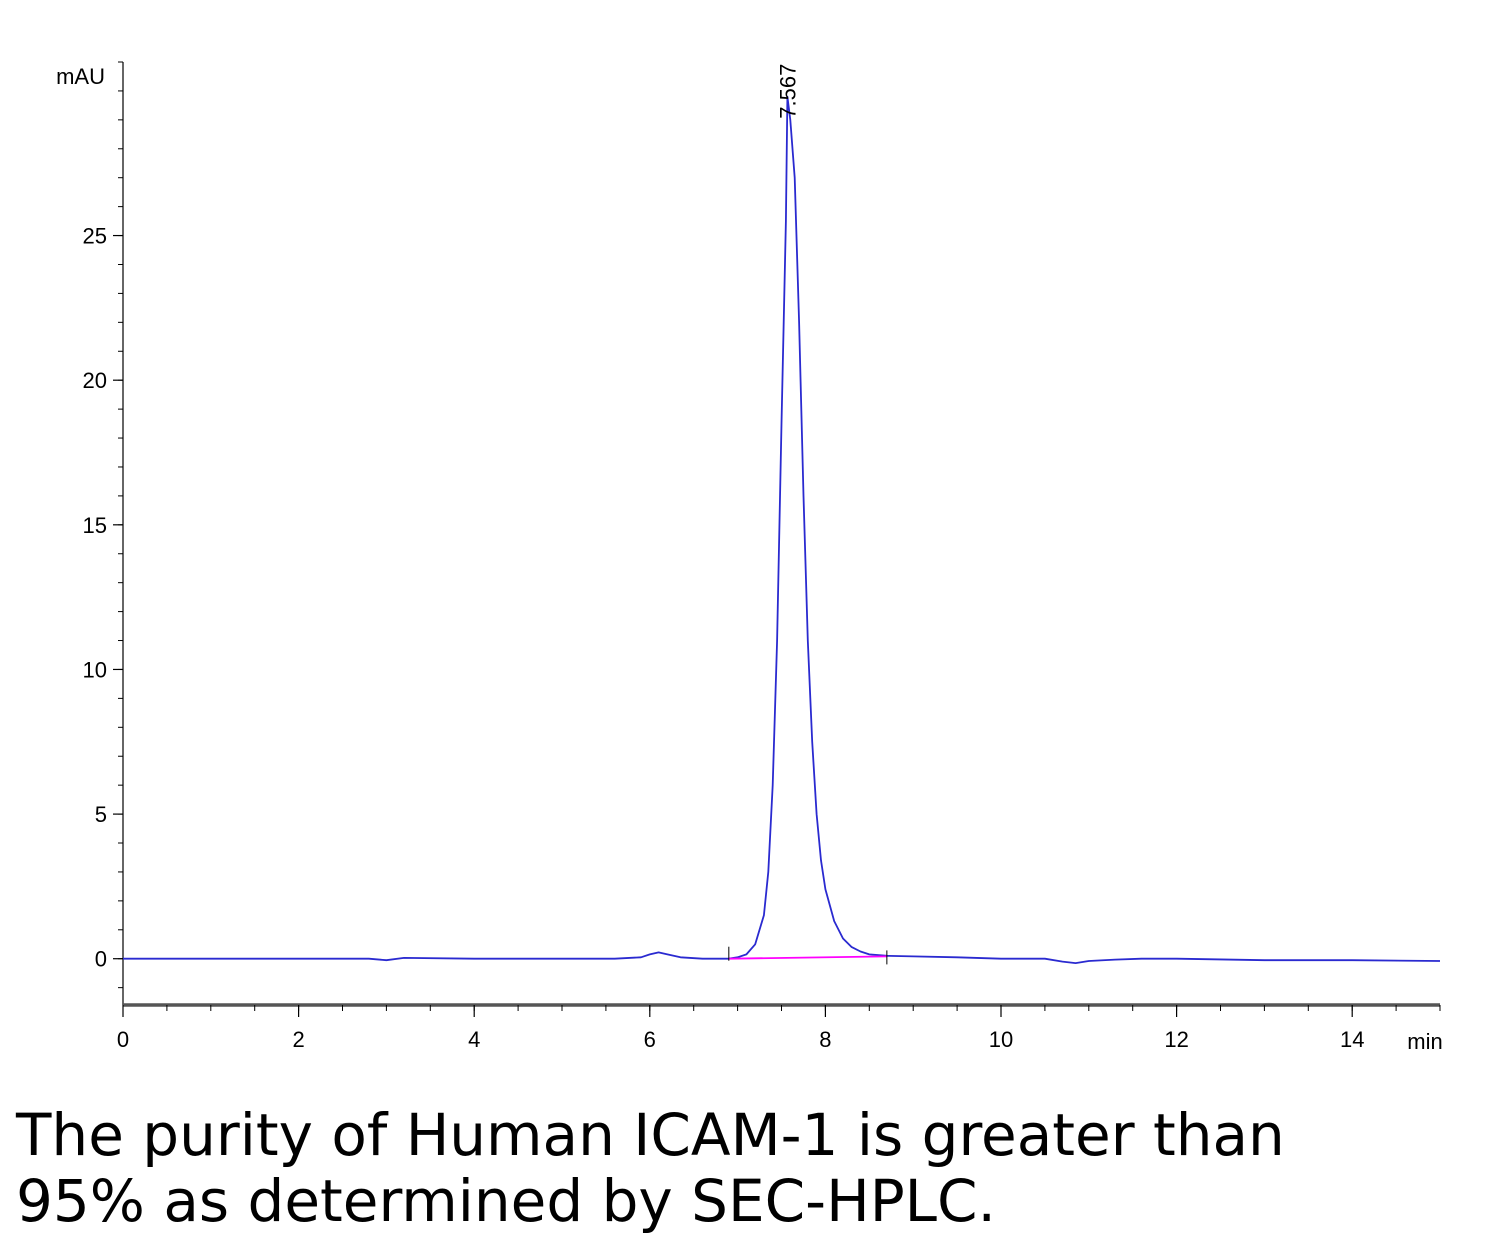 The width and height of the screenshot is (1500, 1252). What do you see at coordinates (298, 1039) in the screenshot?
I see `x-tick-label: 2` at bounding box center [298, 1039].